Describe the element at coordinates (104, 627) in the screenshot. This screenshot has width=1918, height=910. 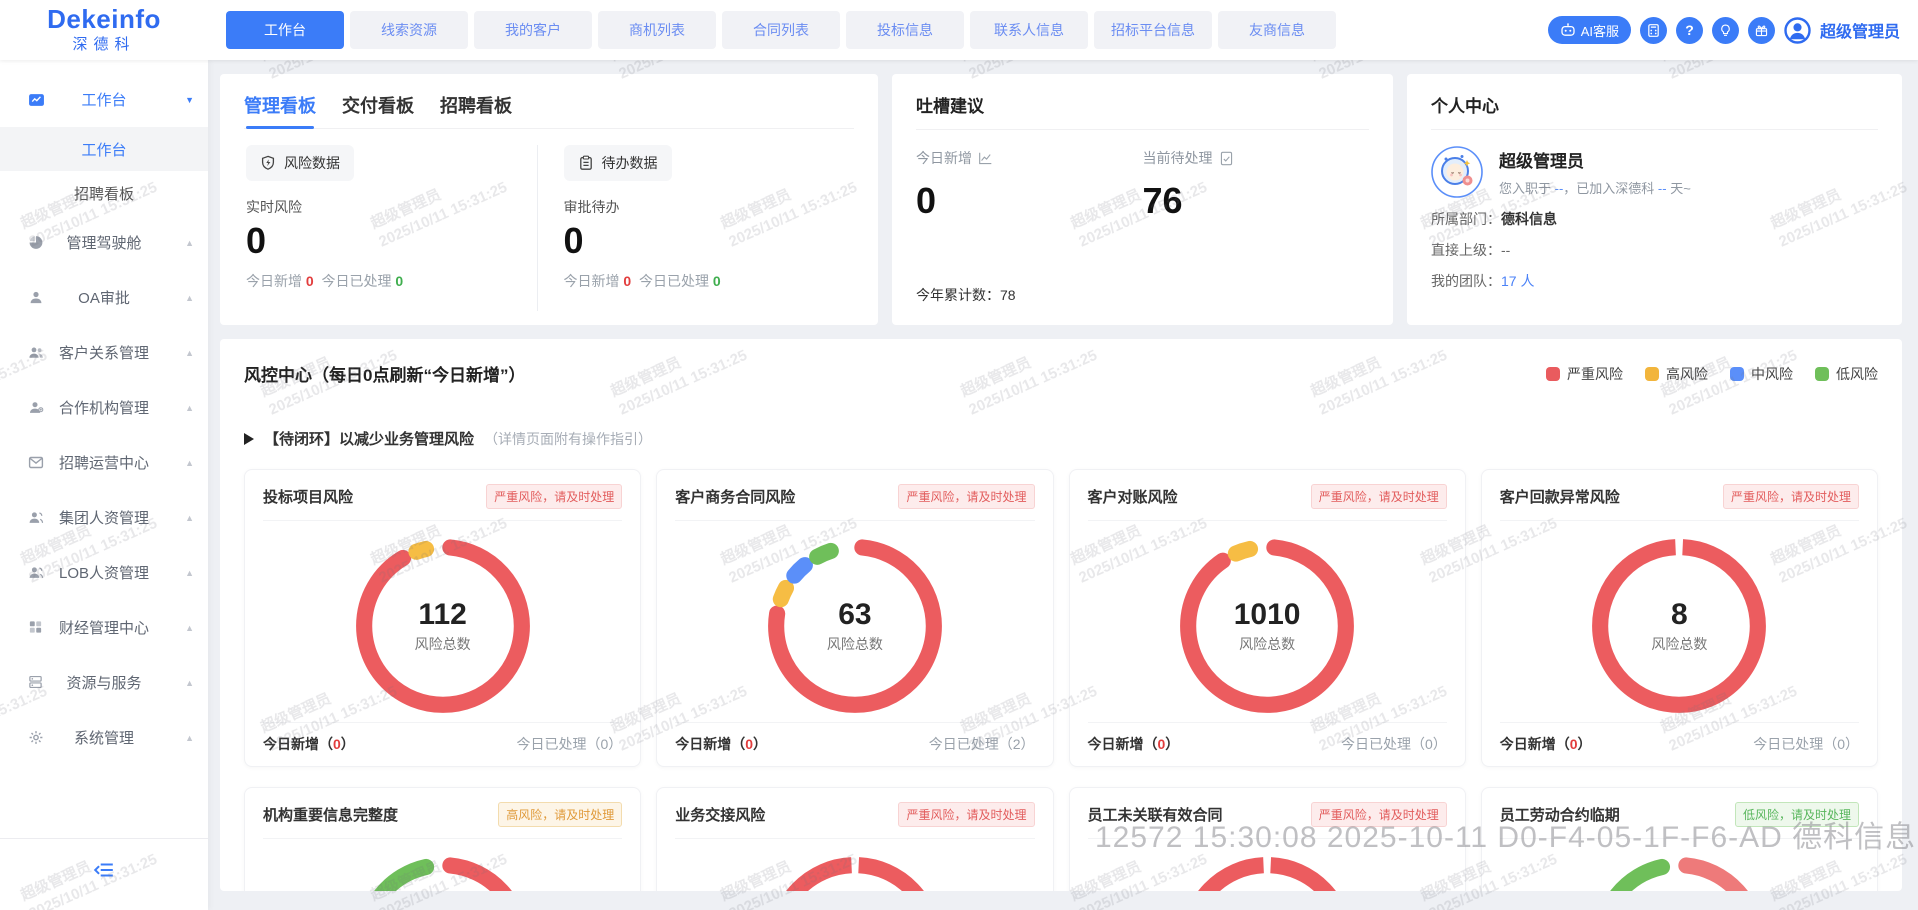
I see `sidebar-group-财经管理中心: 财经管理中心 ▲` at that location.